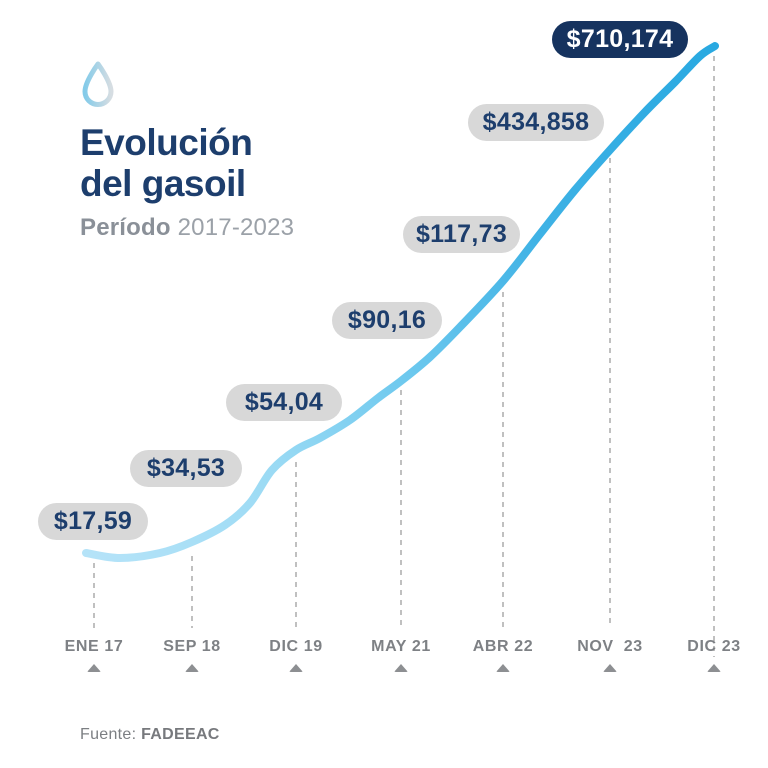 This screenshot has height=768, width=768. What do you see at coordinates (401, 646) in the screenshot?
I see `axis-label: MAY 21` at bounding box center [401, 646].